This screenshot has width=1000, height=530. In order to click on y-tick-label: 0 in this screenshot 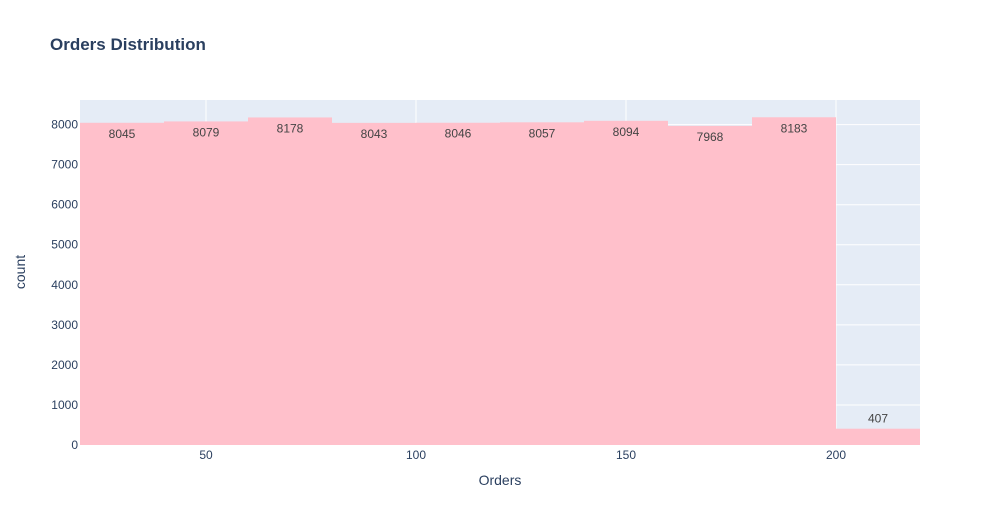, I will do `click(74, 445)`.